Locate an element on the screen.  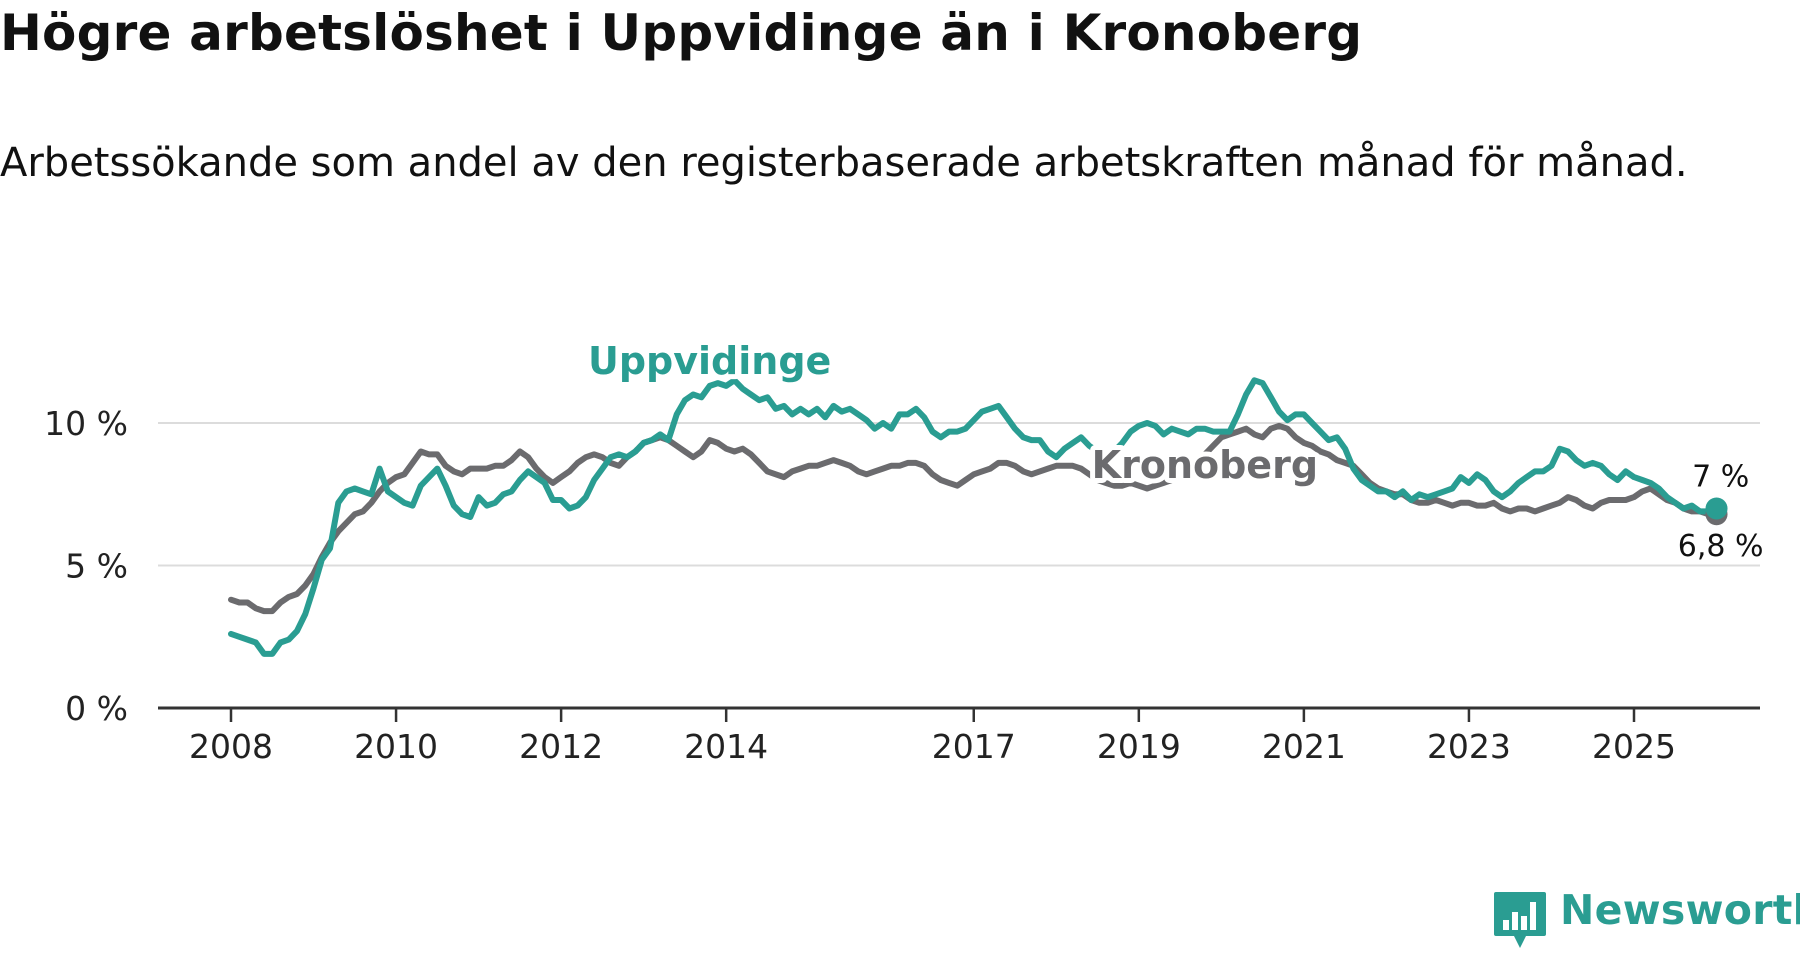
brand-name: Newsworthy is located at coordinates (1680, 910).